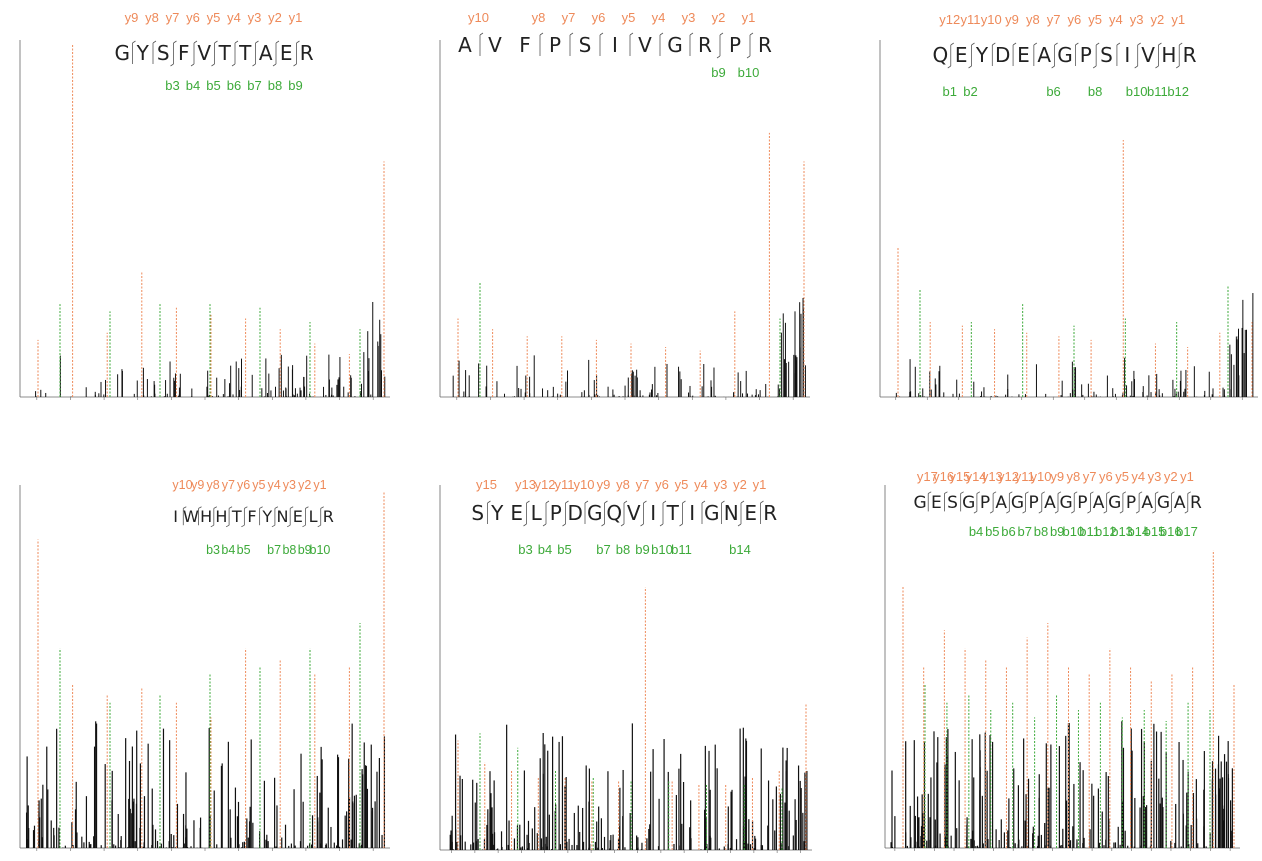  Describe the element at coordinates (721, 484) in the screenshot. I see `y-ion-label: y3` at that location.